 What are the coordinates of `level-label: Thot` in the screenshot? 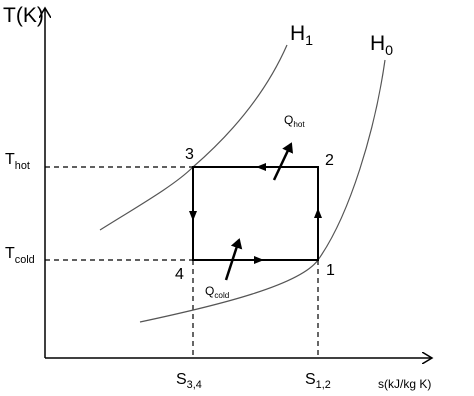 It's located at (17, 161).